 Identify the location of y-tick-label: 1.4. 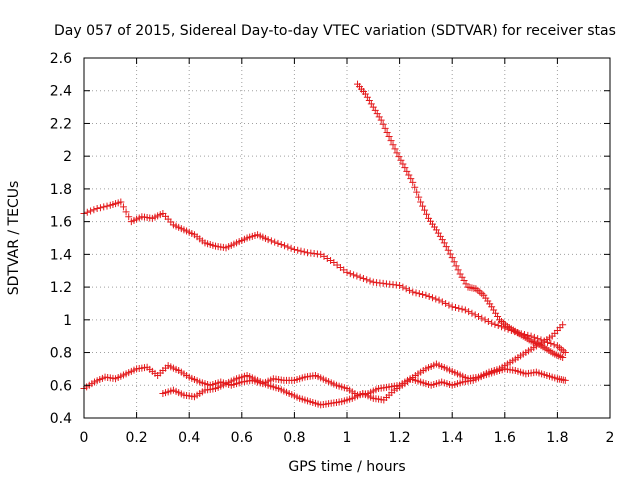
(61, 255).